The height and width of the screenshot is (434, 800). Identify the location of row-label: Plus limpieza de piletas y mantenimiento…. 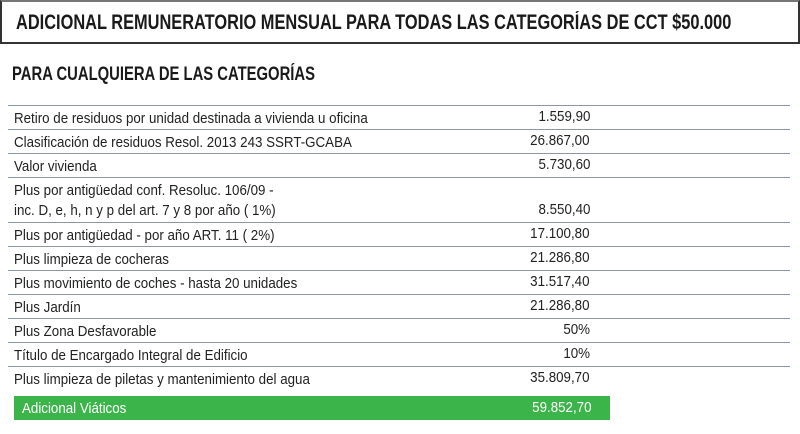
(162, 380).